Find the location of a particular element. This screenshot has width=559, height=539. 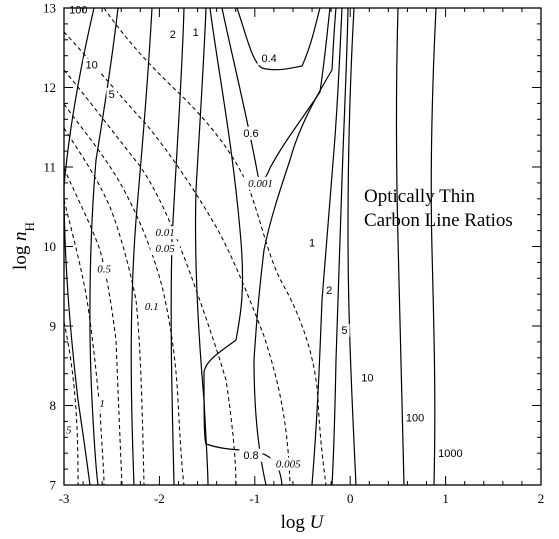

dashed-contour-label-0.5: 0.5 is located at coordinates (104, 270).